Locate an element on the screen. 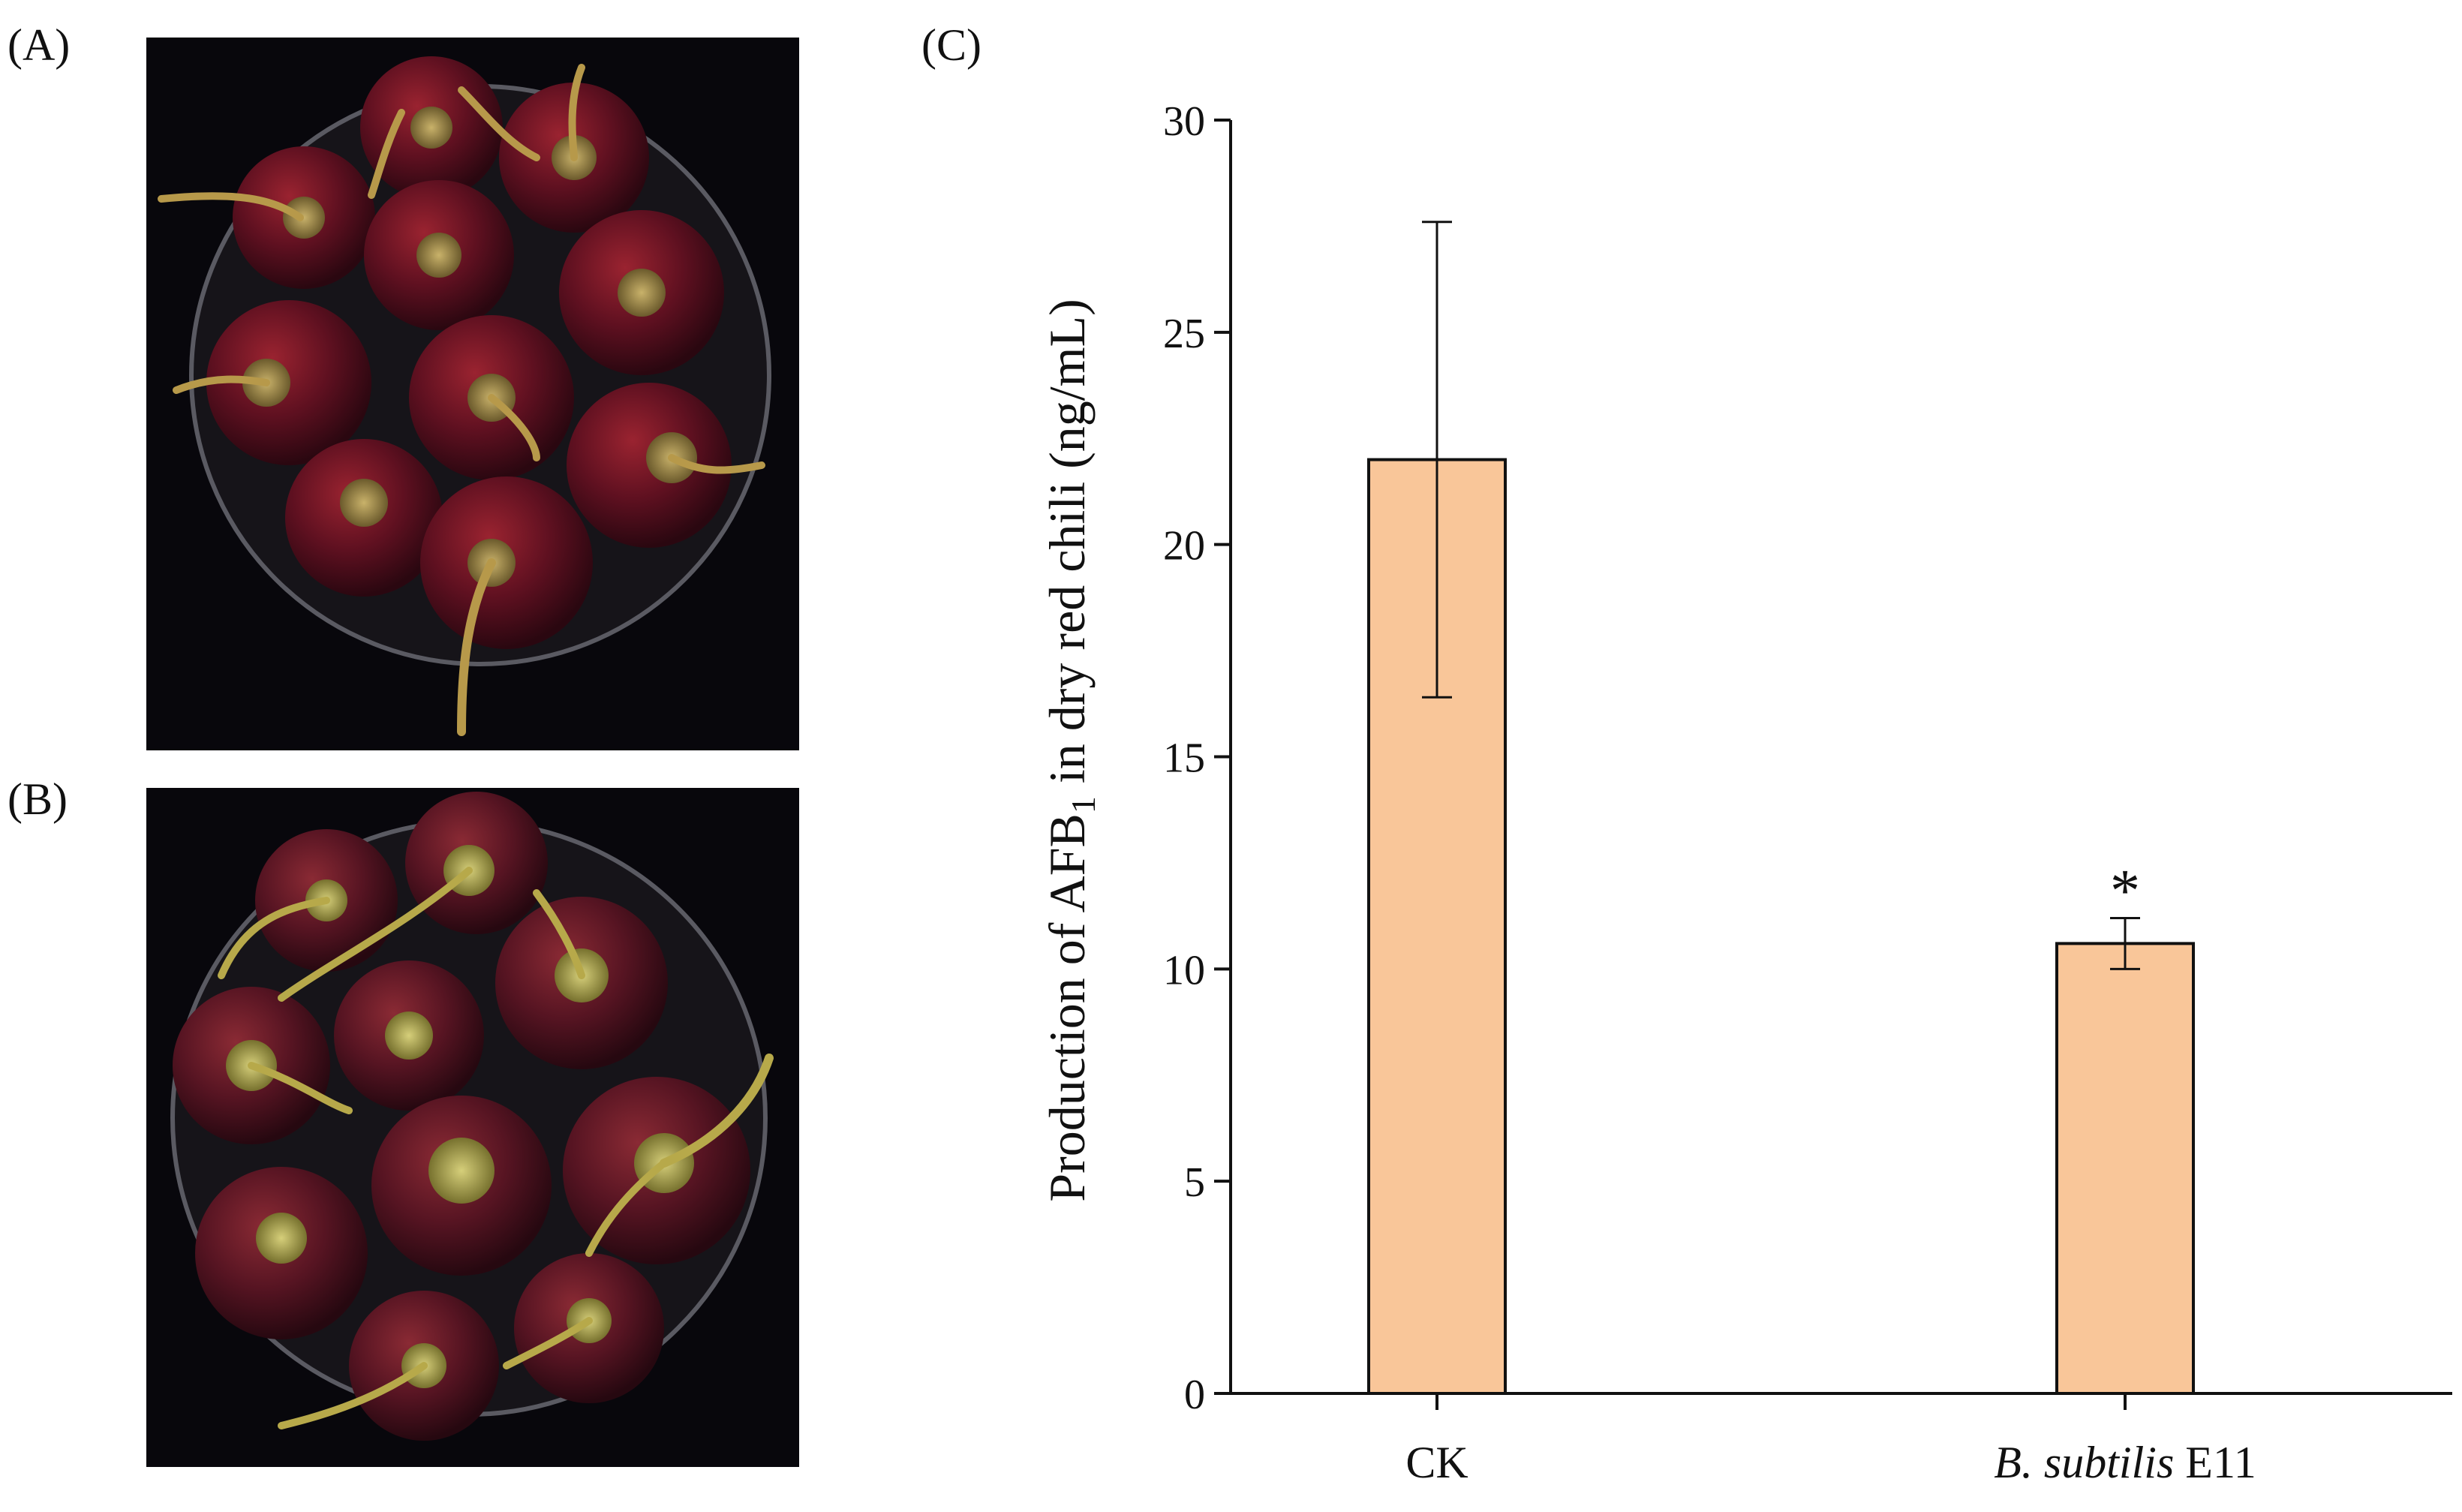 This screenshot has height=1512, width=2462. panel-b-label: (B) is located at coordinates (38, 799).